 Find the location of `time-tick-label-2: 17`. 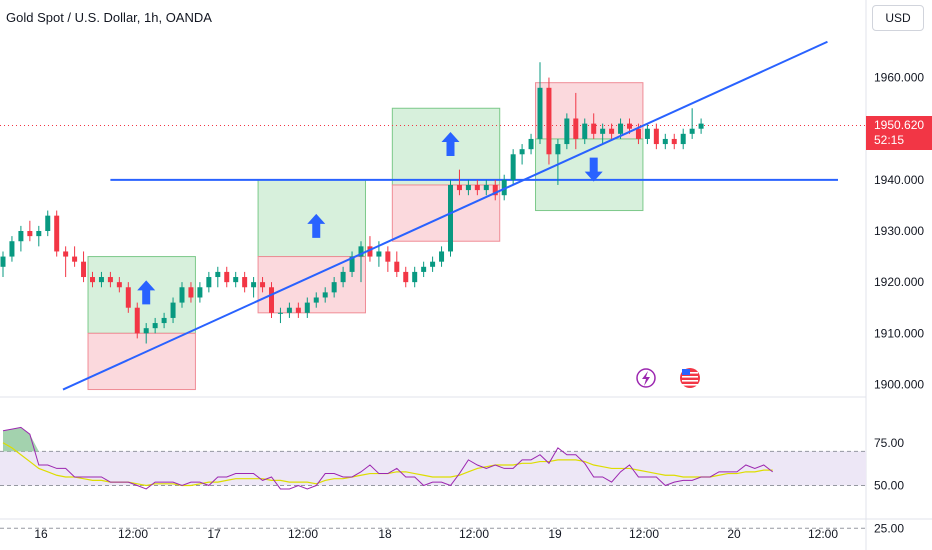

time-tick-label-2: 17 is located at coordinates (214, 534).